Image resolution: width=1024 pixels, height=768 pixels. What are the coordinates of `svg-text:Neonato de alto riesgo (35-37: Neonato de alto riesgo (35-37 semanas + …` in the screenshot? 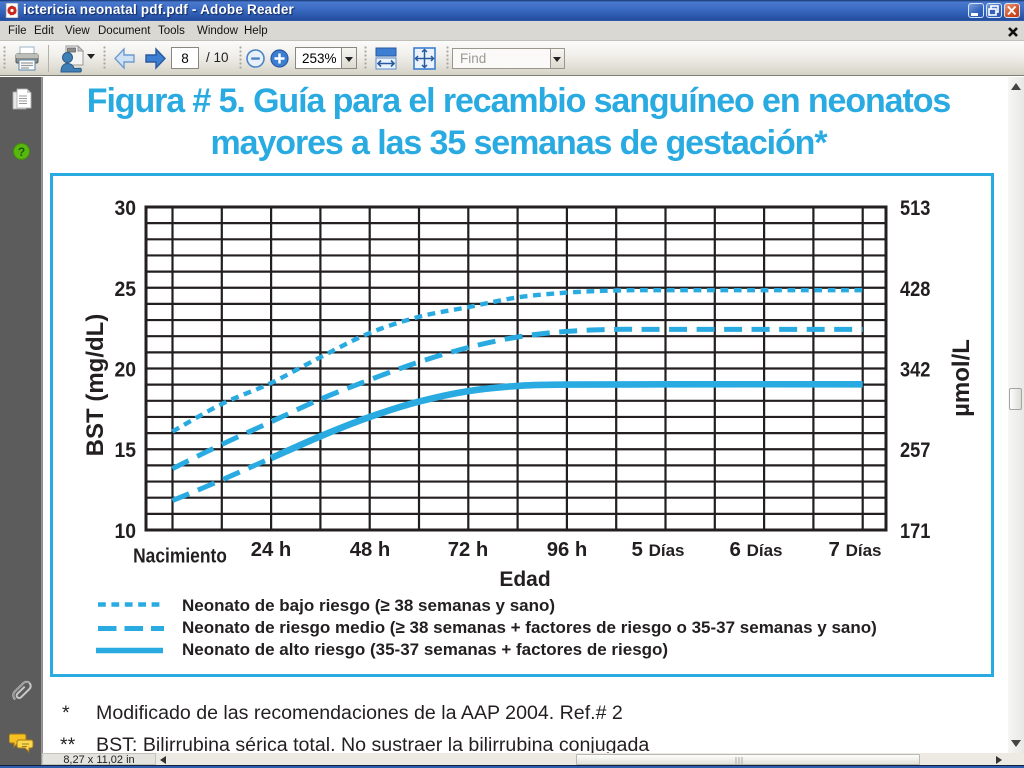 It's located at (425, 649).